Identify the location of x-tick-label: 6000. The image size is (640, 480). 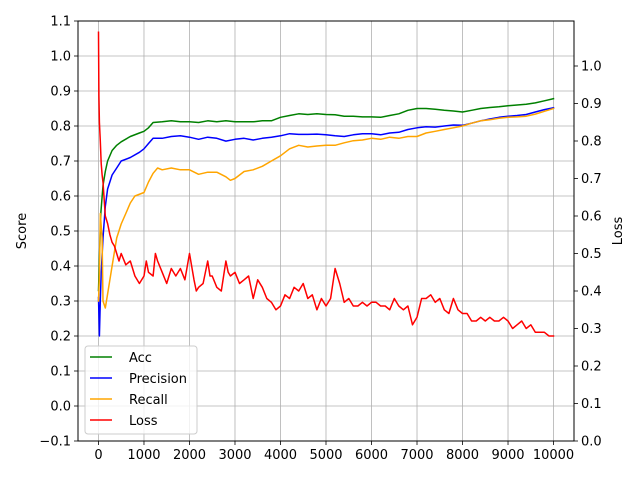
(371, 455).